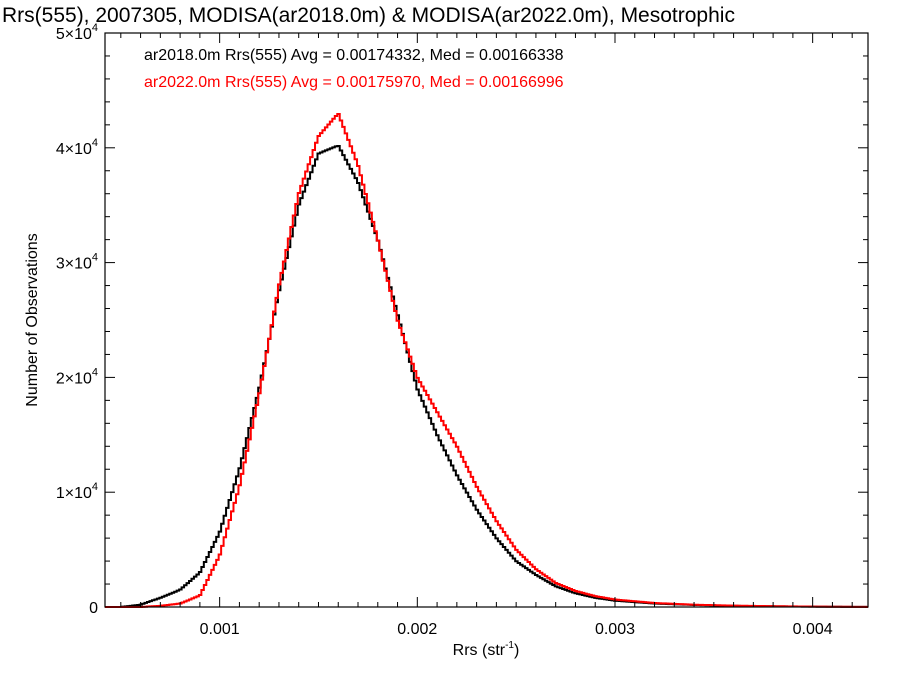 Image resolution: width=900 pixels, height=675 pixels. I want to click on y-tick-label: 5×10⁴, so click(77, 32).